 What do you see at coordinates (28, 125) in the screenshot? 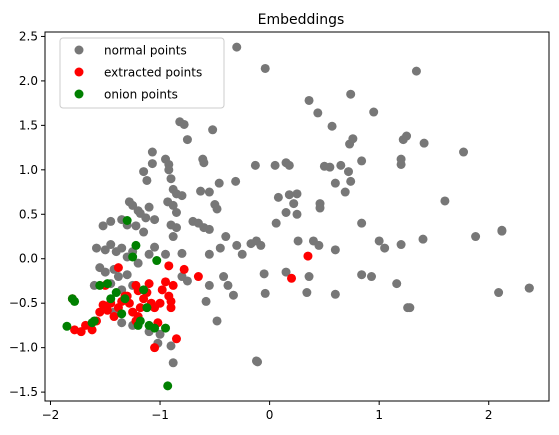
I see `y-tick-label: 1.5` at bounding box center [28, 125].